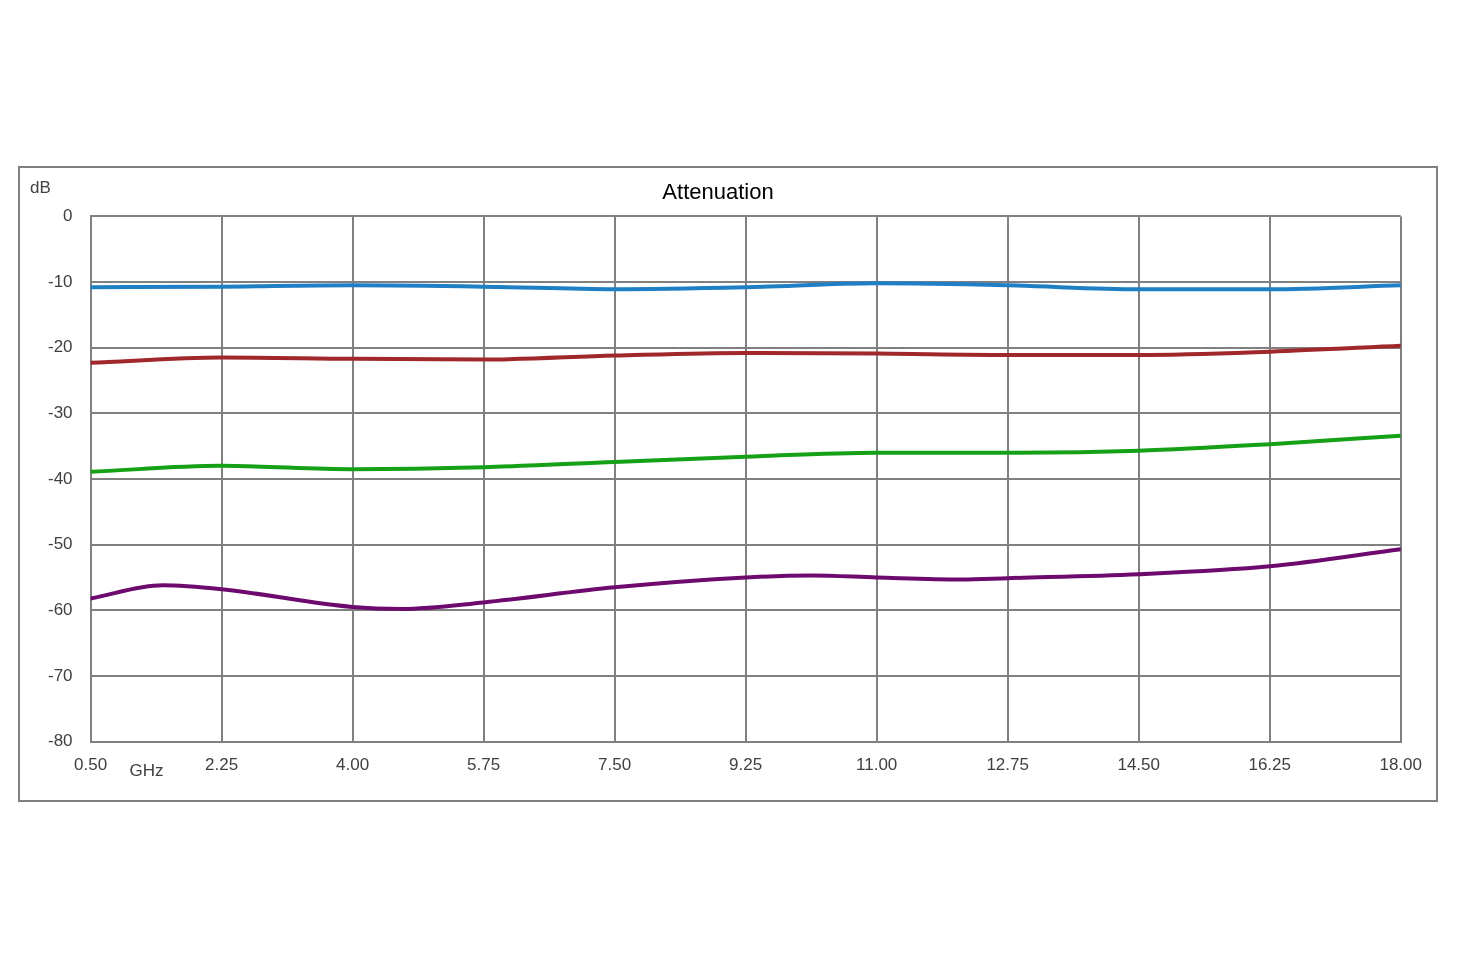  I want to click on x-tick-label: 12.75, so click(1007, 765).